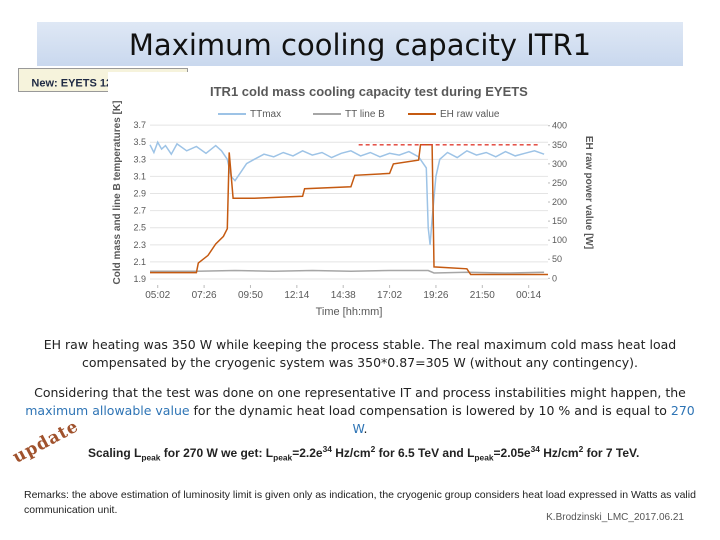 Image resolution: width=720 pixels, height=540 pixels. I want to click on y2-tick-label: 200, so click(559, 202).